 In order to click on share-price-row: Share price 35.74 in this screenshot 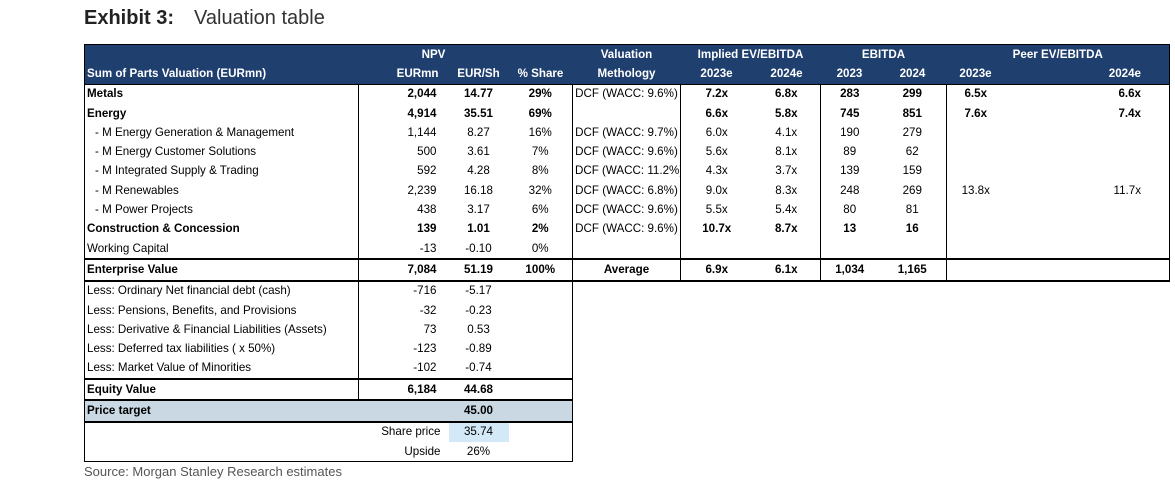, I will do `click(627, 431)`.